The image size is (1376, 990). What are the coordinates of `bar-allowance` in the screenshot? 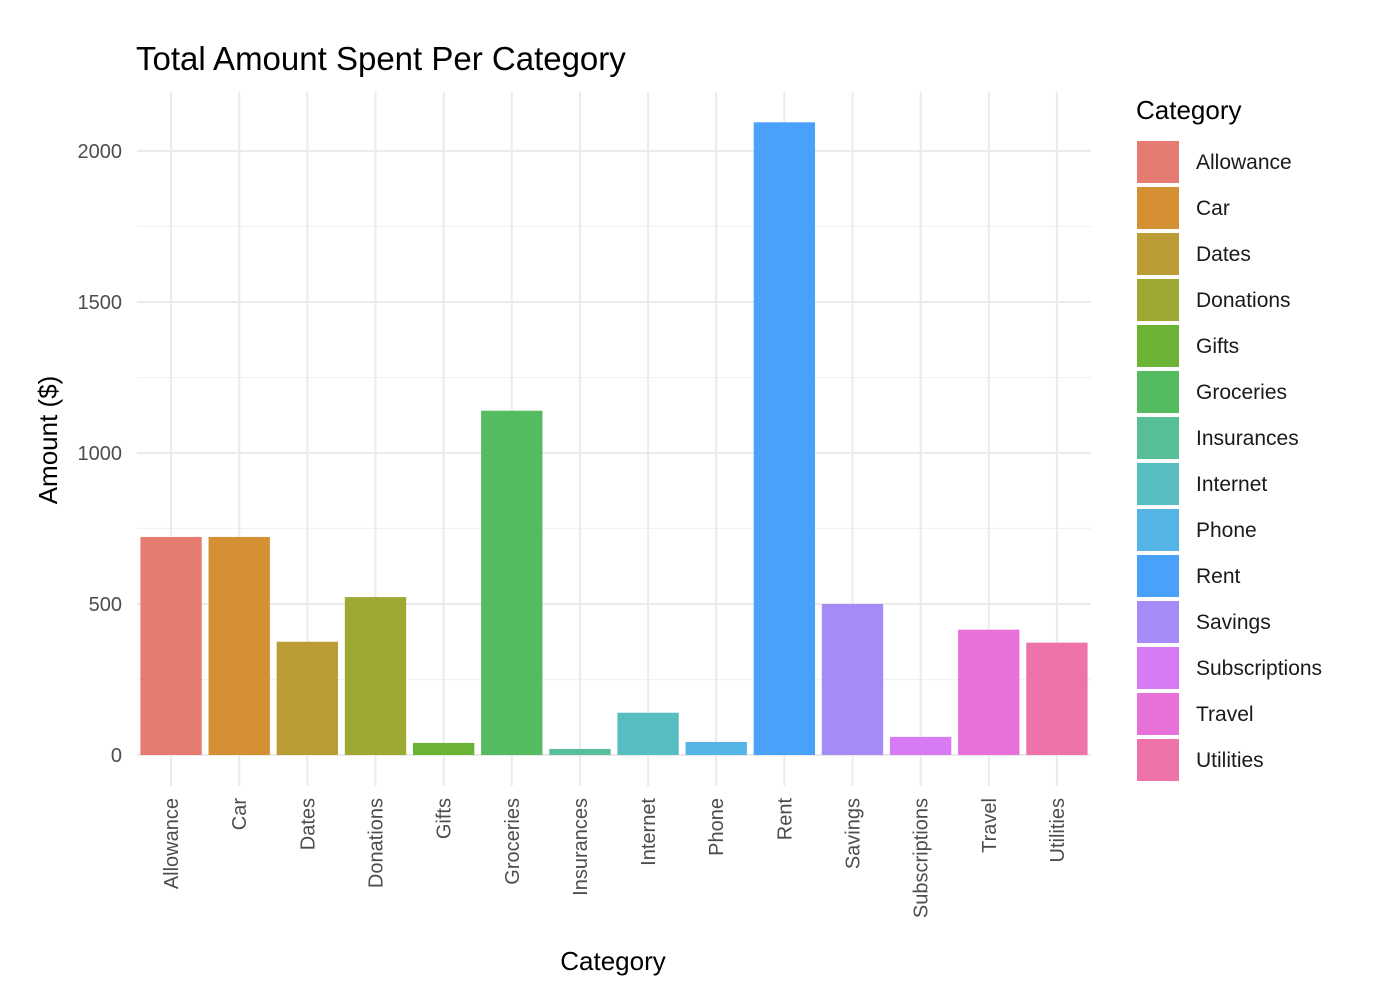 It's located at (171, 645).